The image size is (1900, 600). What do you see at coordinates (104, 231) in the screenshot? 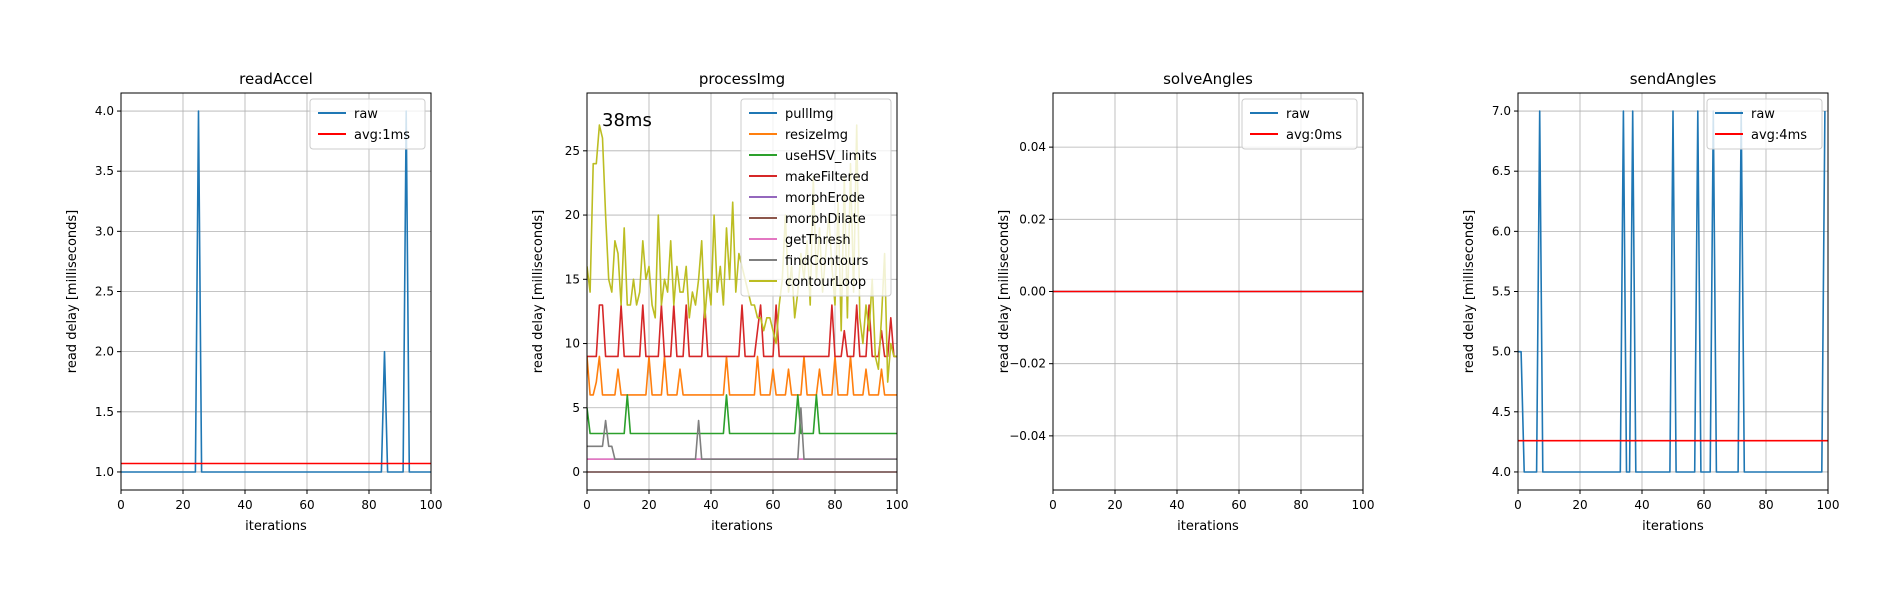
I see `y-tick-label: 3.0` at bounding box center [104, 231].